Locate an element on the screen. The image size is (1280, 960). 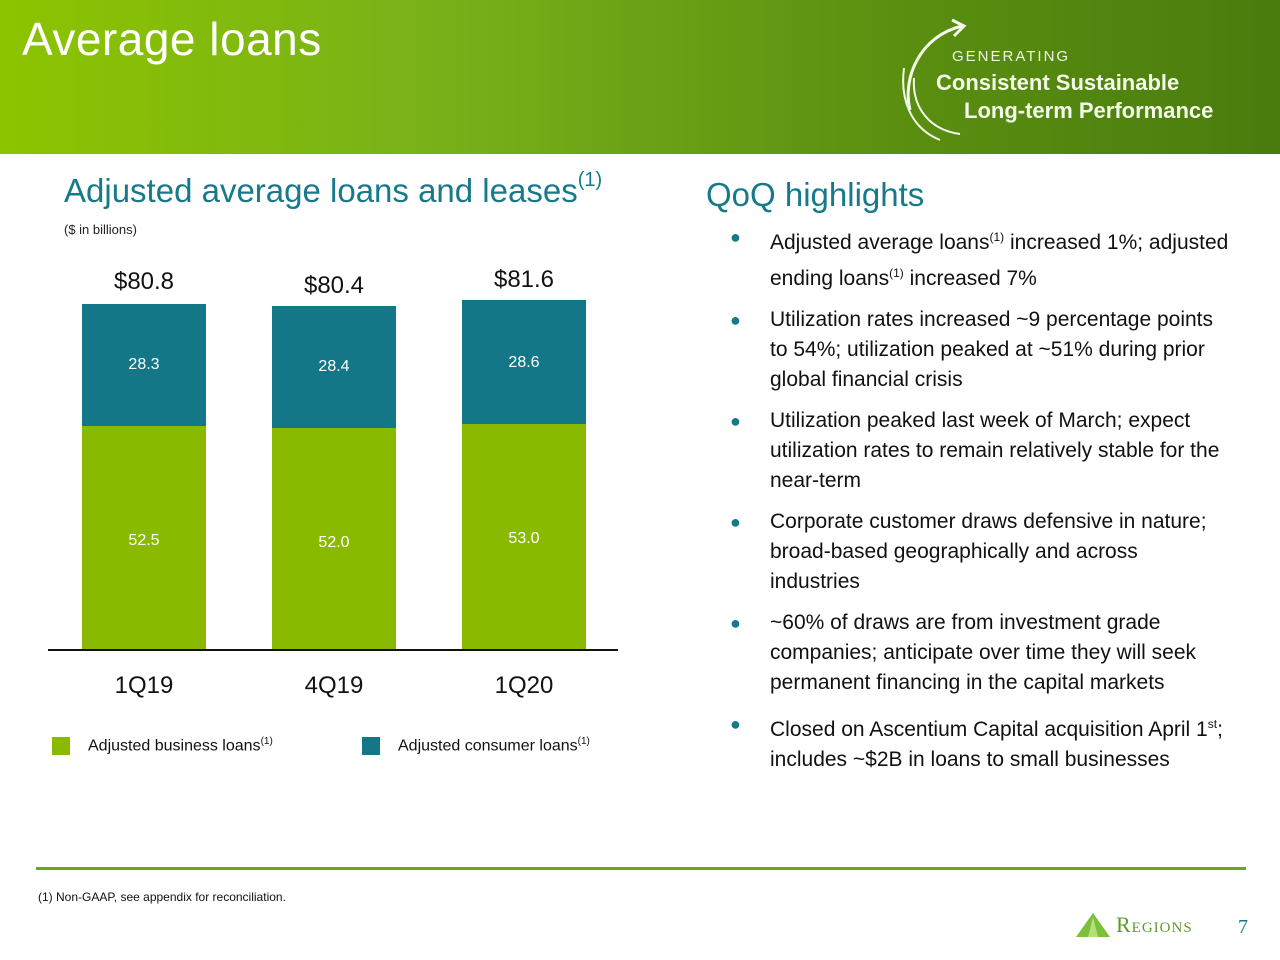
x-axis-line is located at coordinates (333, 650).